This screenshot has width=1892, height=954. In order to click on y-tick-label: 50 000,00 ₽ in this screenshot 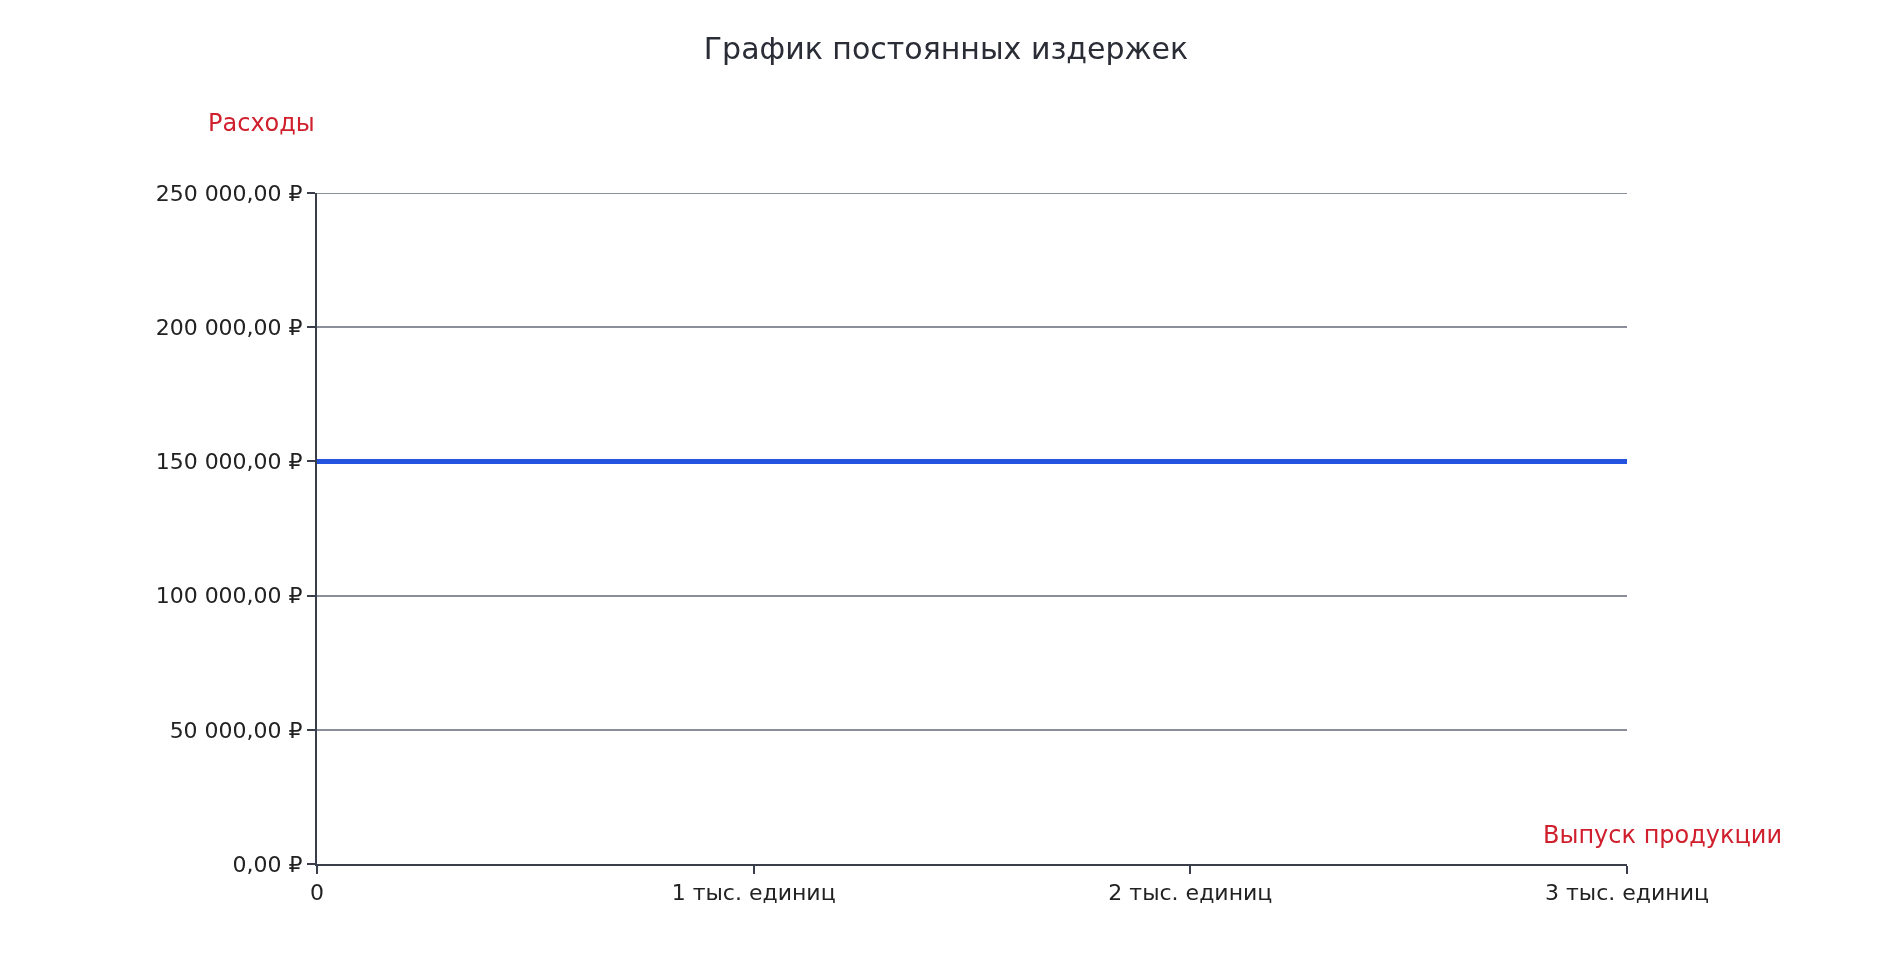, I will do `click(236, 730)`.